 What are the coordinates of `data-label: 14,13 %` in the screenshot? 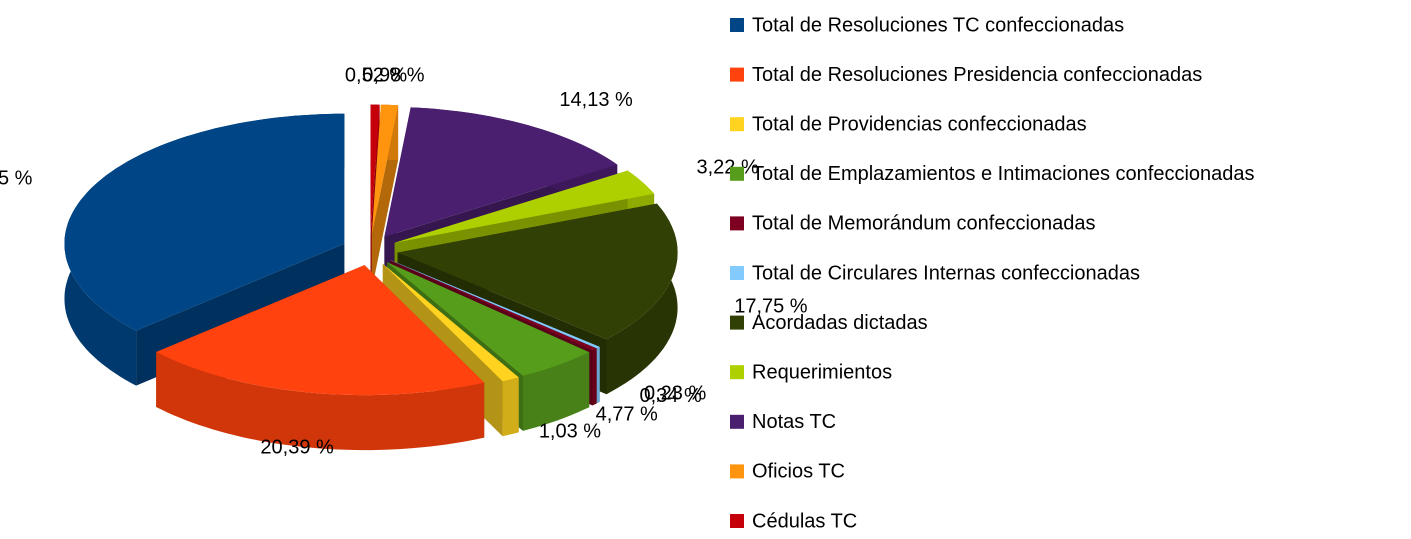 It's located at (596, 100).